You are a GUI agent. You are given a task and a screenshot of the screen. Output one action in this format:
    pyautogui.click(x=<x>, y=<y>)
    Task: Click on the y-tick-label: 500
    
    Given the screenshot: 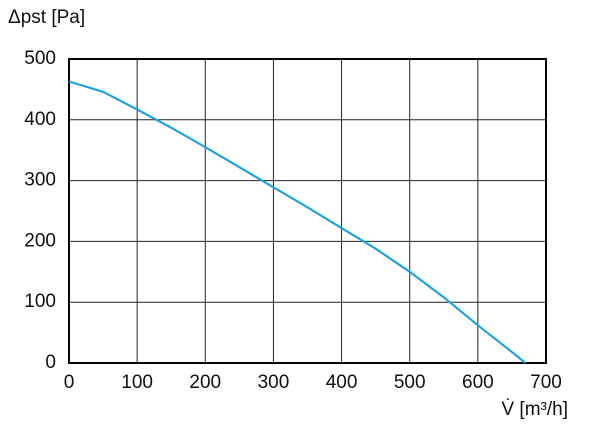 What is the action you would take?
    pyautogui.click(x=40, y=58)
    